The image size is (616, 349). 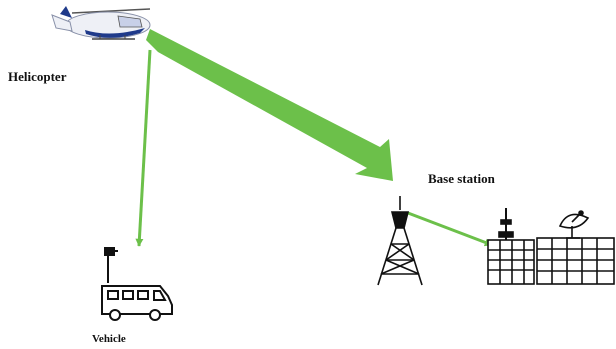 I want to click on relay-vehicle-icon, so click(x=137, y=284).